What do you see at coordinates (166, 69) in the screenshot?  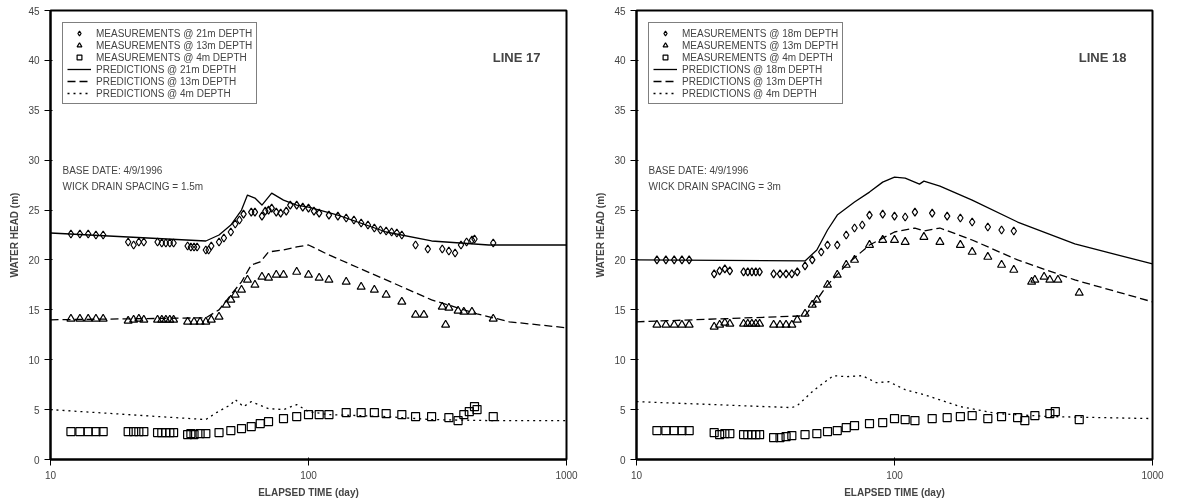 I see `legend-label: PREDICTIONS @ 21m DEPTH` at bounding box center [166, 69].